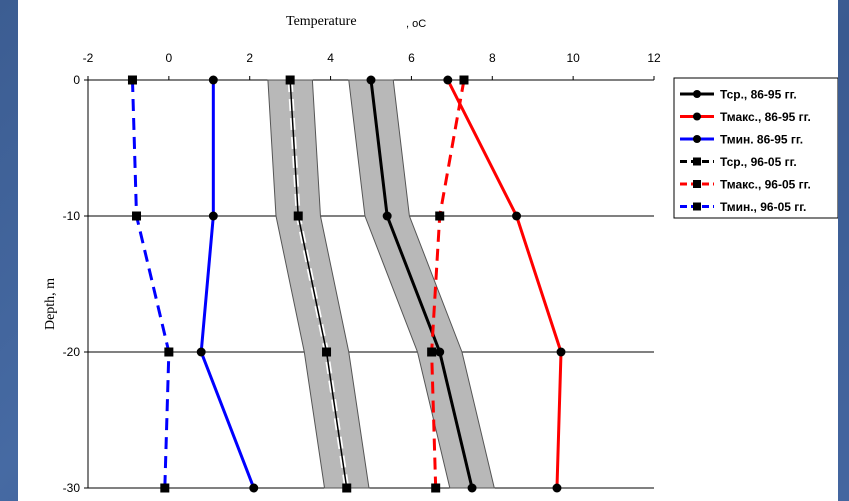 This screenshot has width=849, height=501. I want to click on legend-label: Тмакс., 86-95 гг., so click(765, 117).